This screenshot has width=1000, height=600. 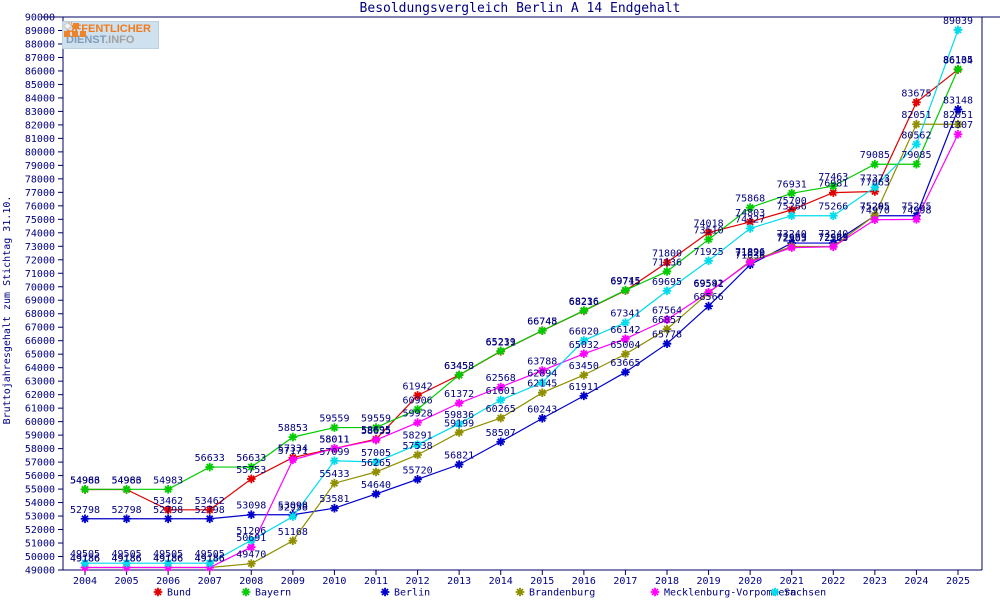 What do you see at coordinates (334, 499) in the screenshot?
I see `point-value-label: 53581` at bounding box center [334, 499].